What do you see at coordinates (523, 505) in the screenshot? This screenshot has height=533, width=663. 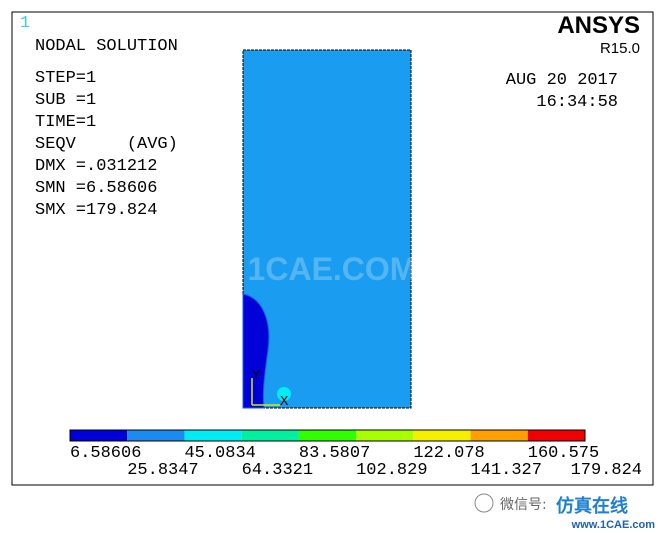 I see `wechat-label: 微信号:` at bounding box center [523, 505].